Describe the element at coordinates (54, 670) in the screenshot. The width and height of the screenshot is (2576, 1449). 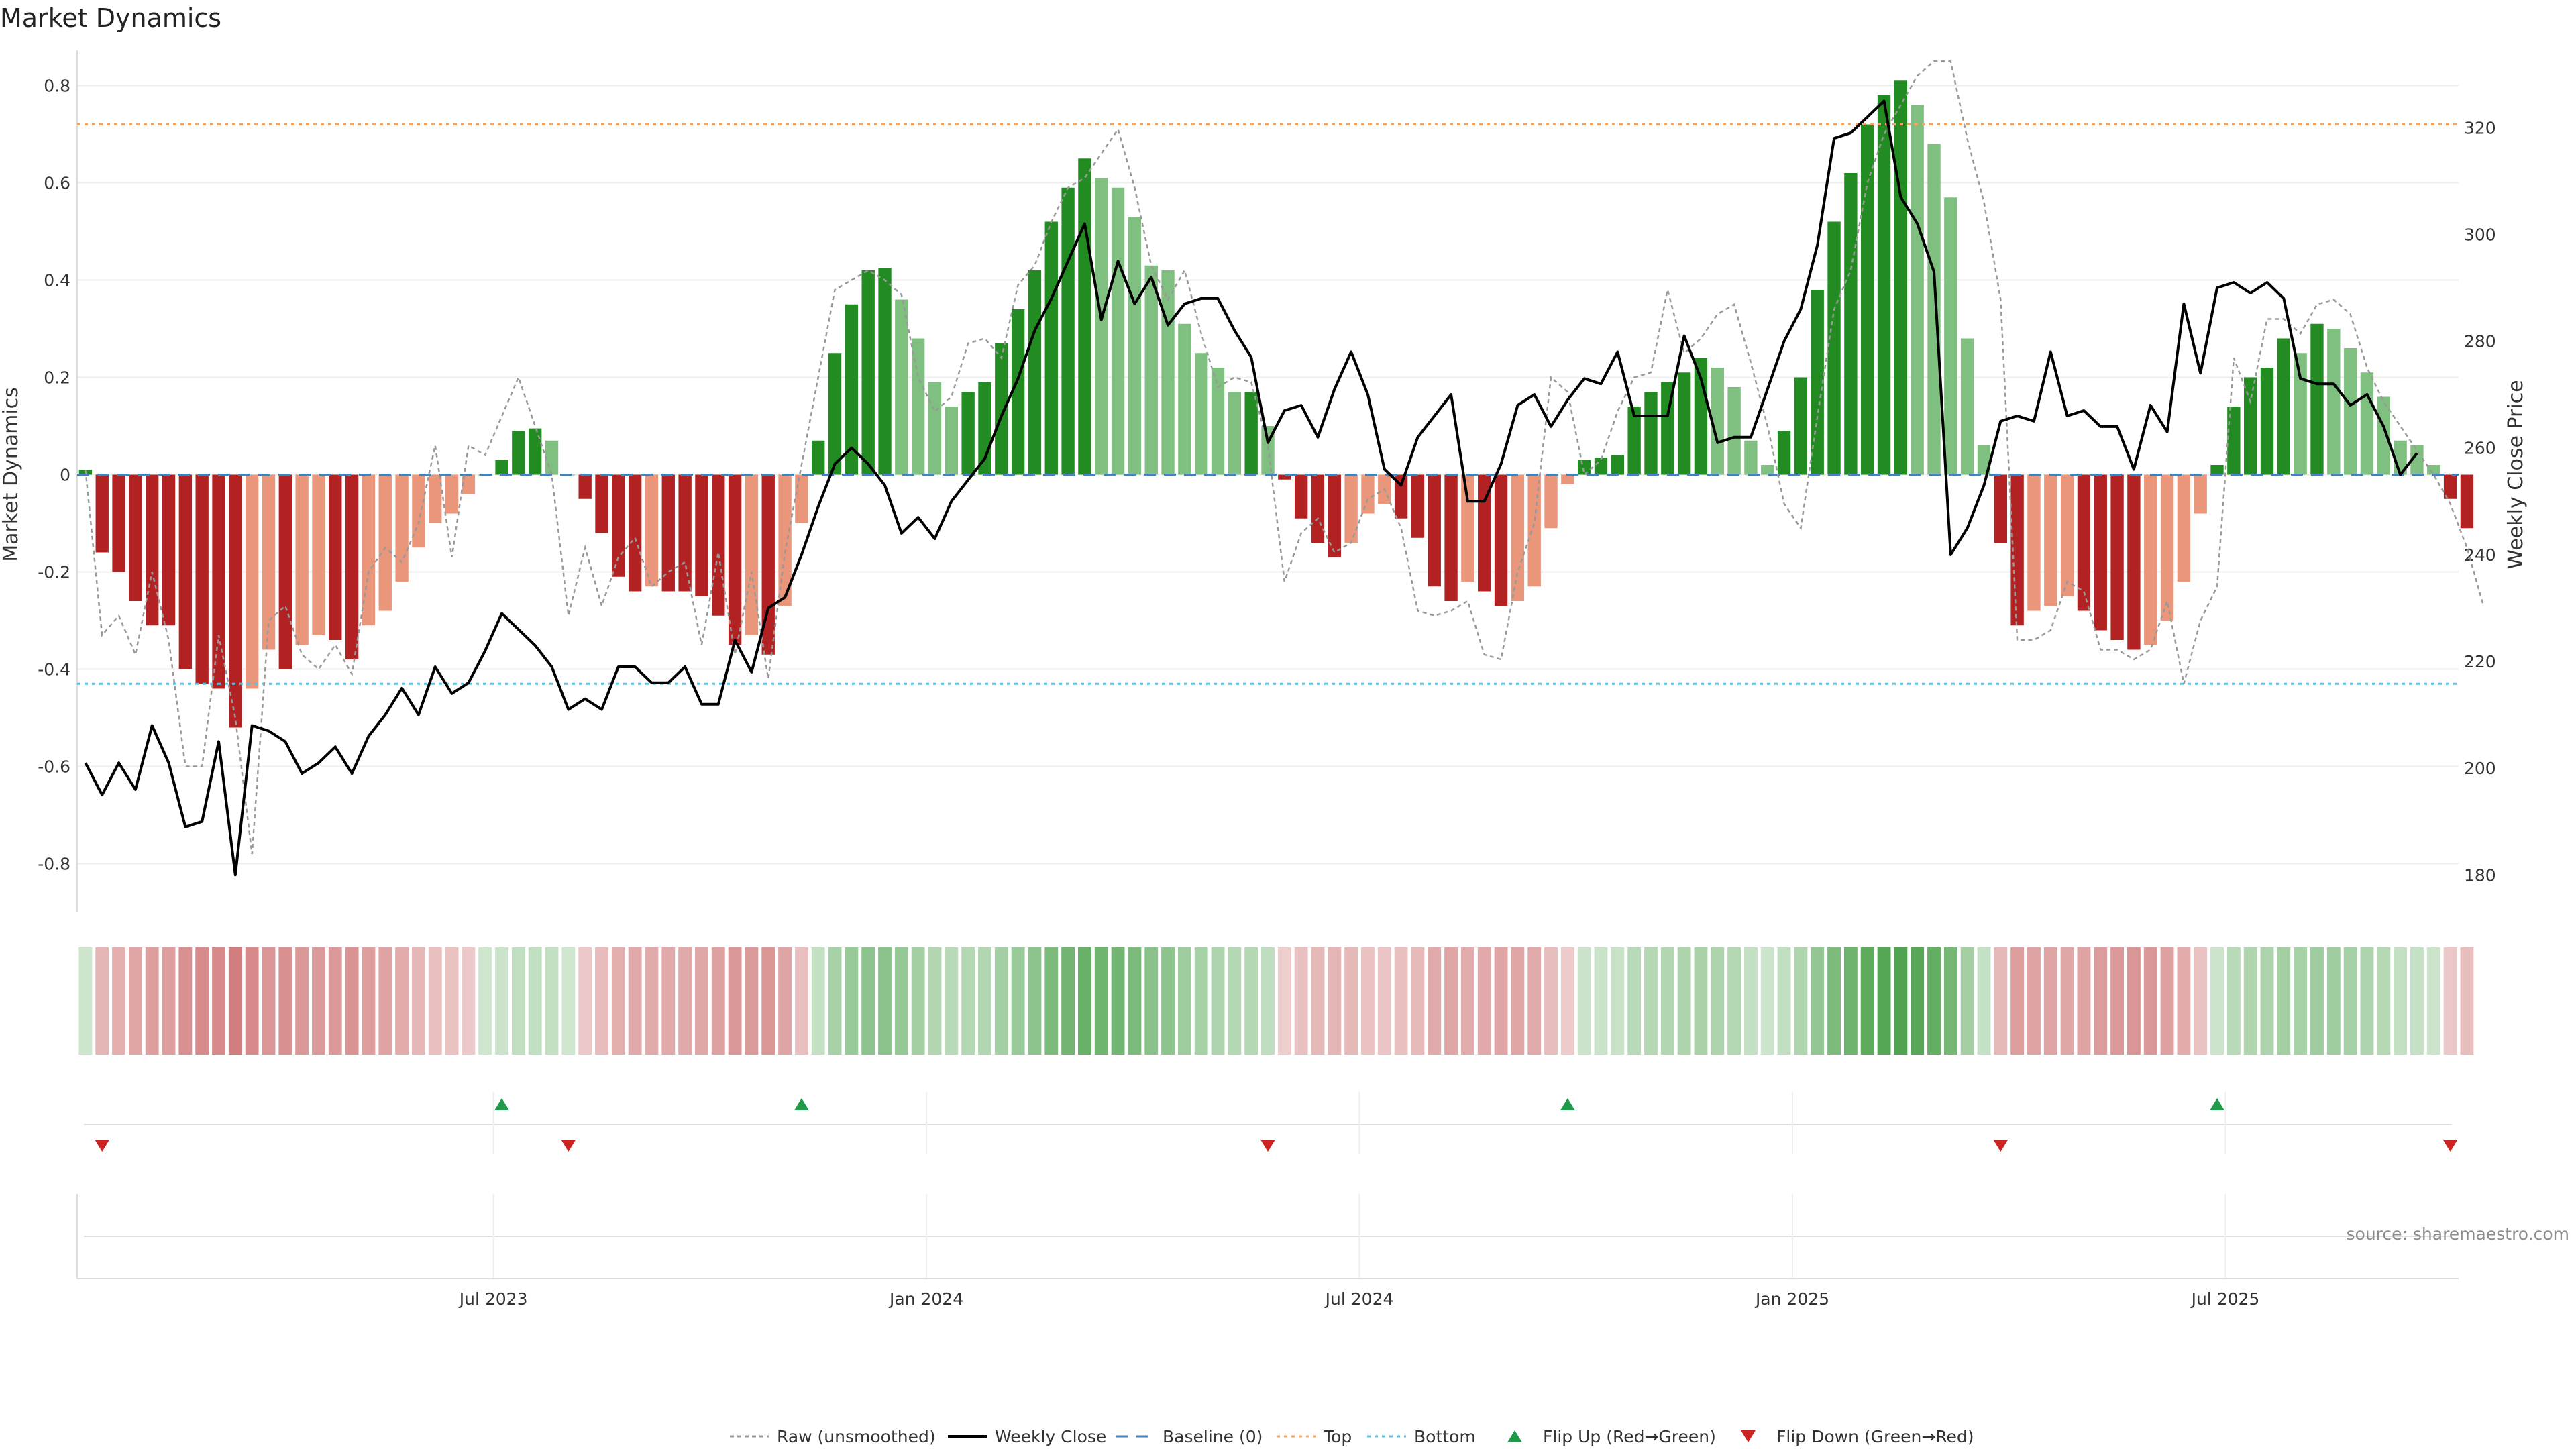
I see `left-tick-label: -0.4` at that location.